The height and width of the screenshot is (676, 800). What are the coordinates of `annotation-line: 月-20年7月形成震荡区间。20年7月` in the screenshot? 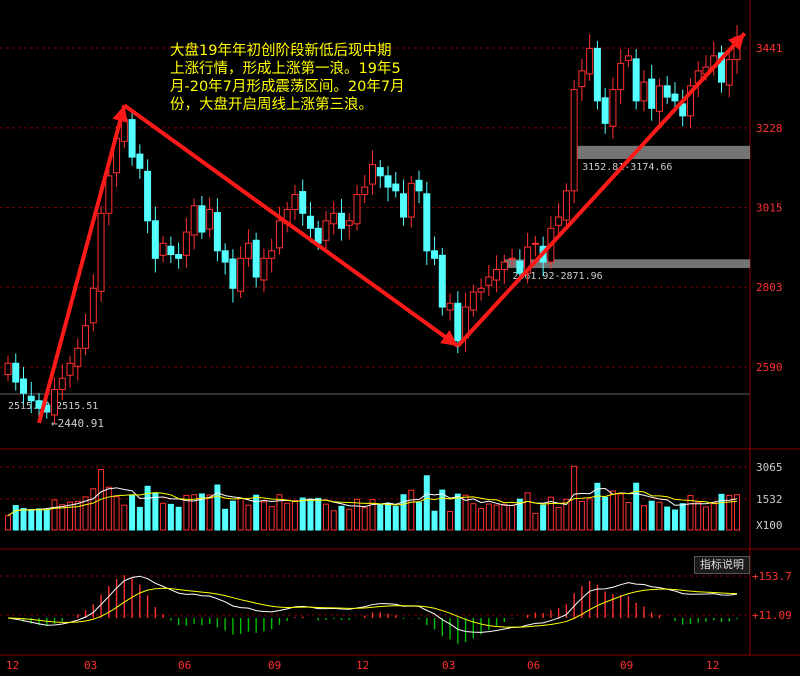 It's located at (287, 87).